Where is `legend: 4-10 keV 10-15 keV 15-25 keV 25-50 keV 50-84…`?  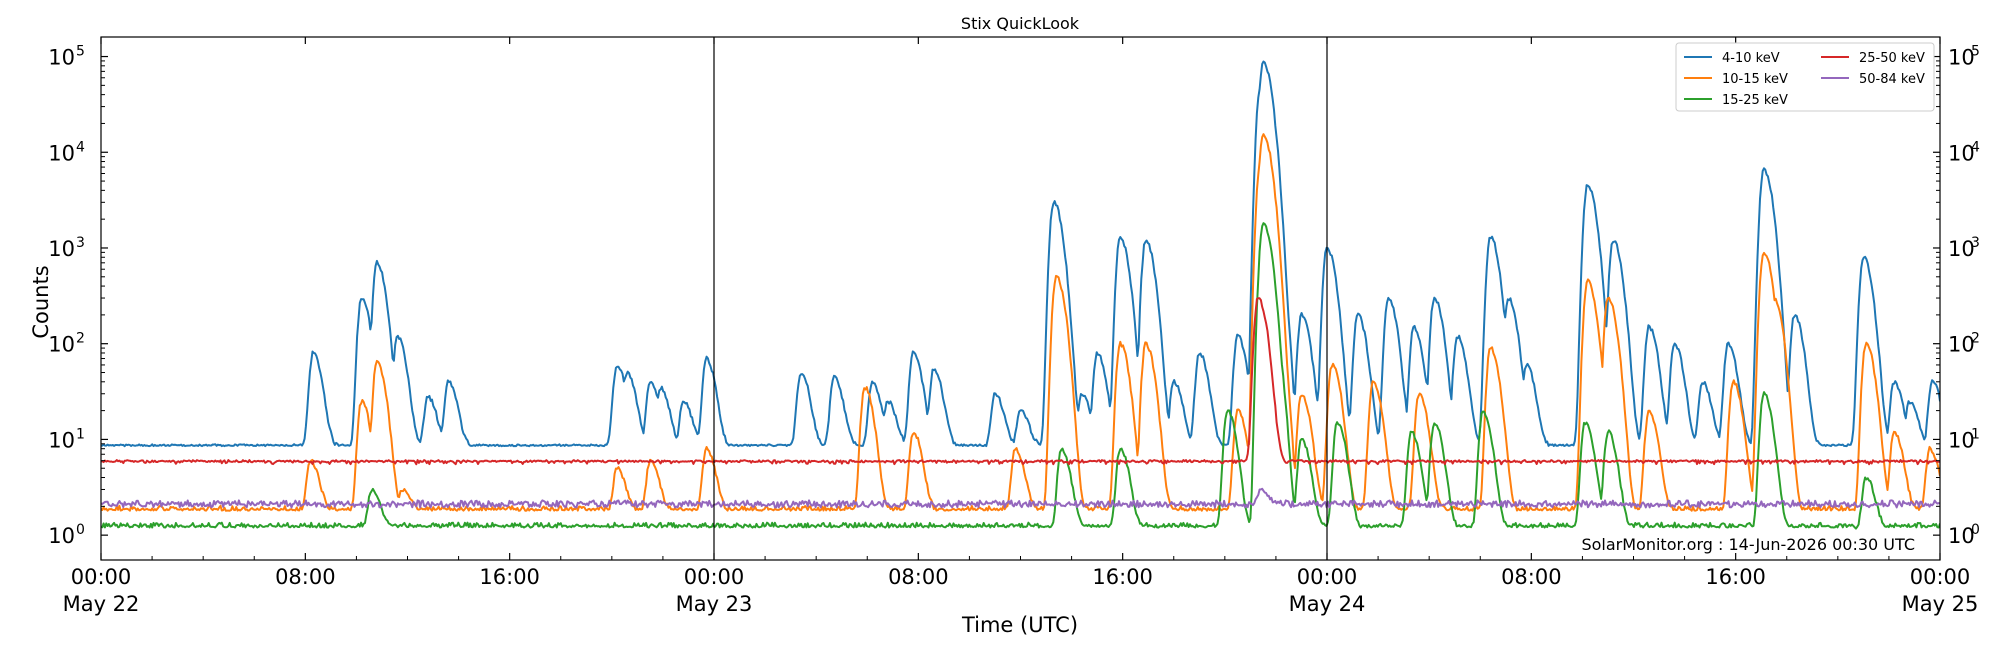 legend: 4-10 keV 10-15 keV 15-25 keV 25-50 keV 50-84… is located at coordinates (1805, 77).